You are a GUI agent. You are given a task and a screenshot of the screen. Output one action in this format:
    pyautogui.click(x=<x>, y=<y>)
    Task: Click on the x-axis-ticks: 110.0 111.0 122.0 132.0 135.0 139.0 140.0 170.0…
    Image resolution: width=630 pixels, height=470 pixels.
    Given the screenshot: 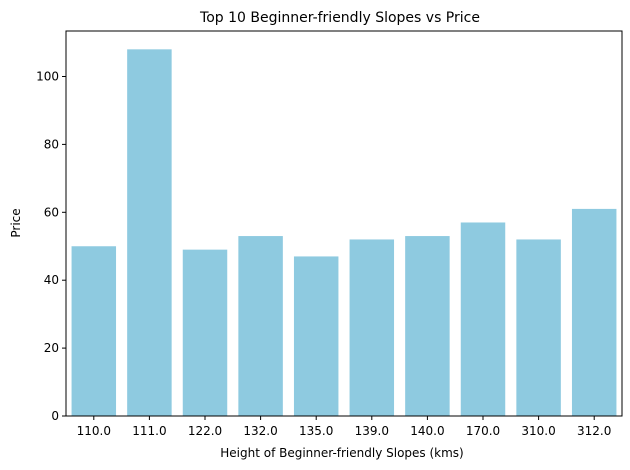 What is the action you would take?
    pyautogui.click(x=344, y=427)
    